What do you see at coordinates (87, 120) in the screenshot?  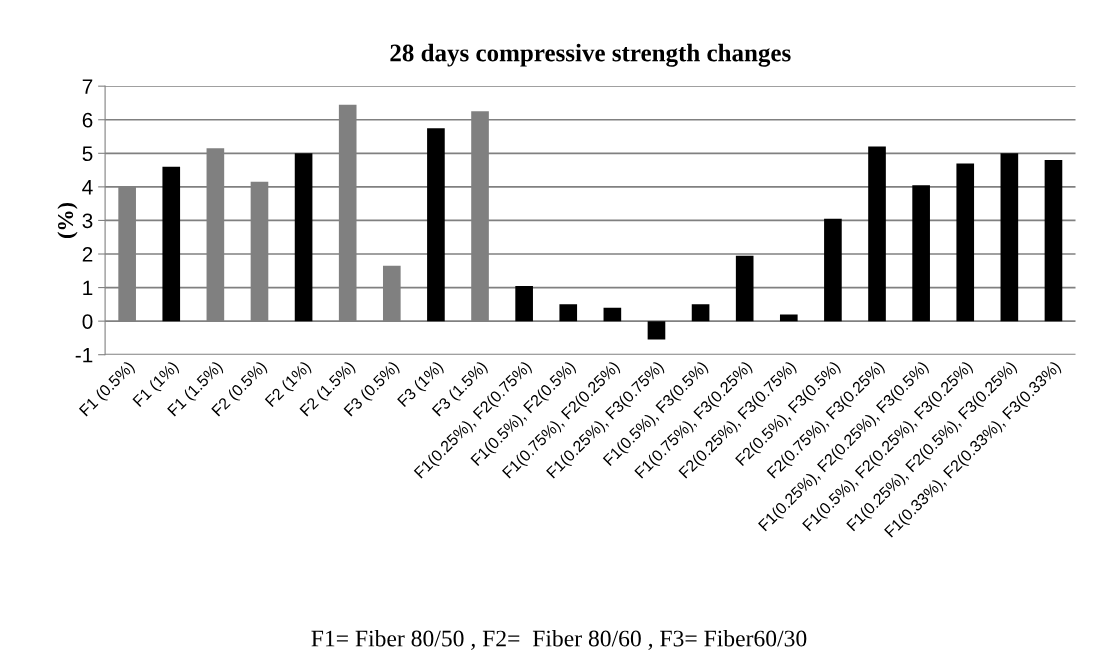 I see `y-tick-label: 6` at bounding box center [87, 120].